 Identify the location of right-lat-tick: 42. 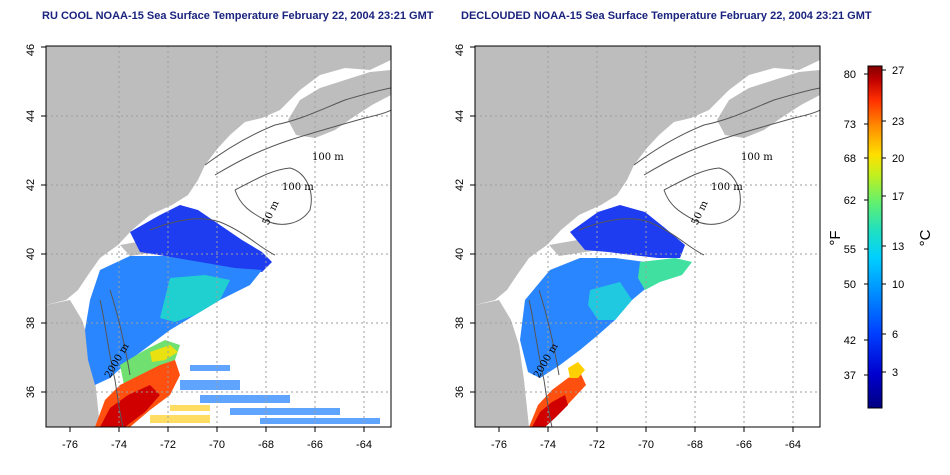
(460, 185).